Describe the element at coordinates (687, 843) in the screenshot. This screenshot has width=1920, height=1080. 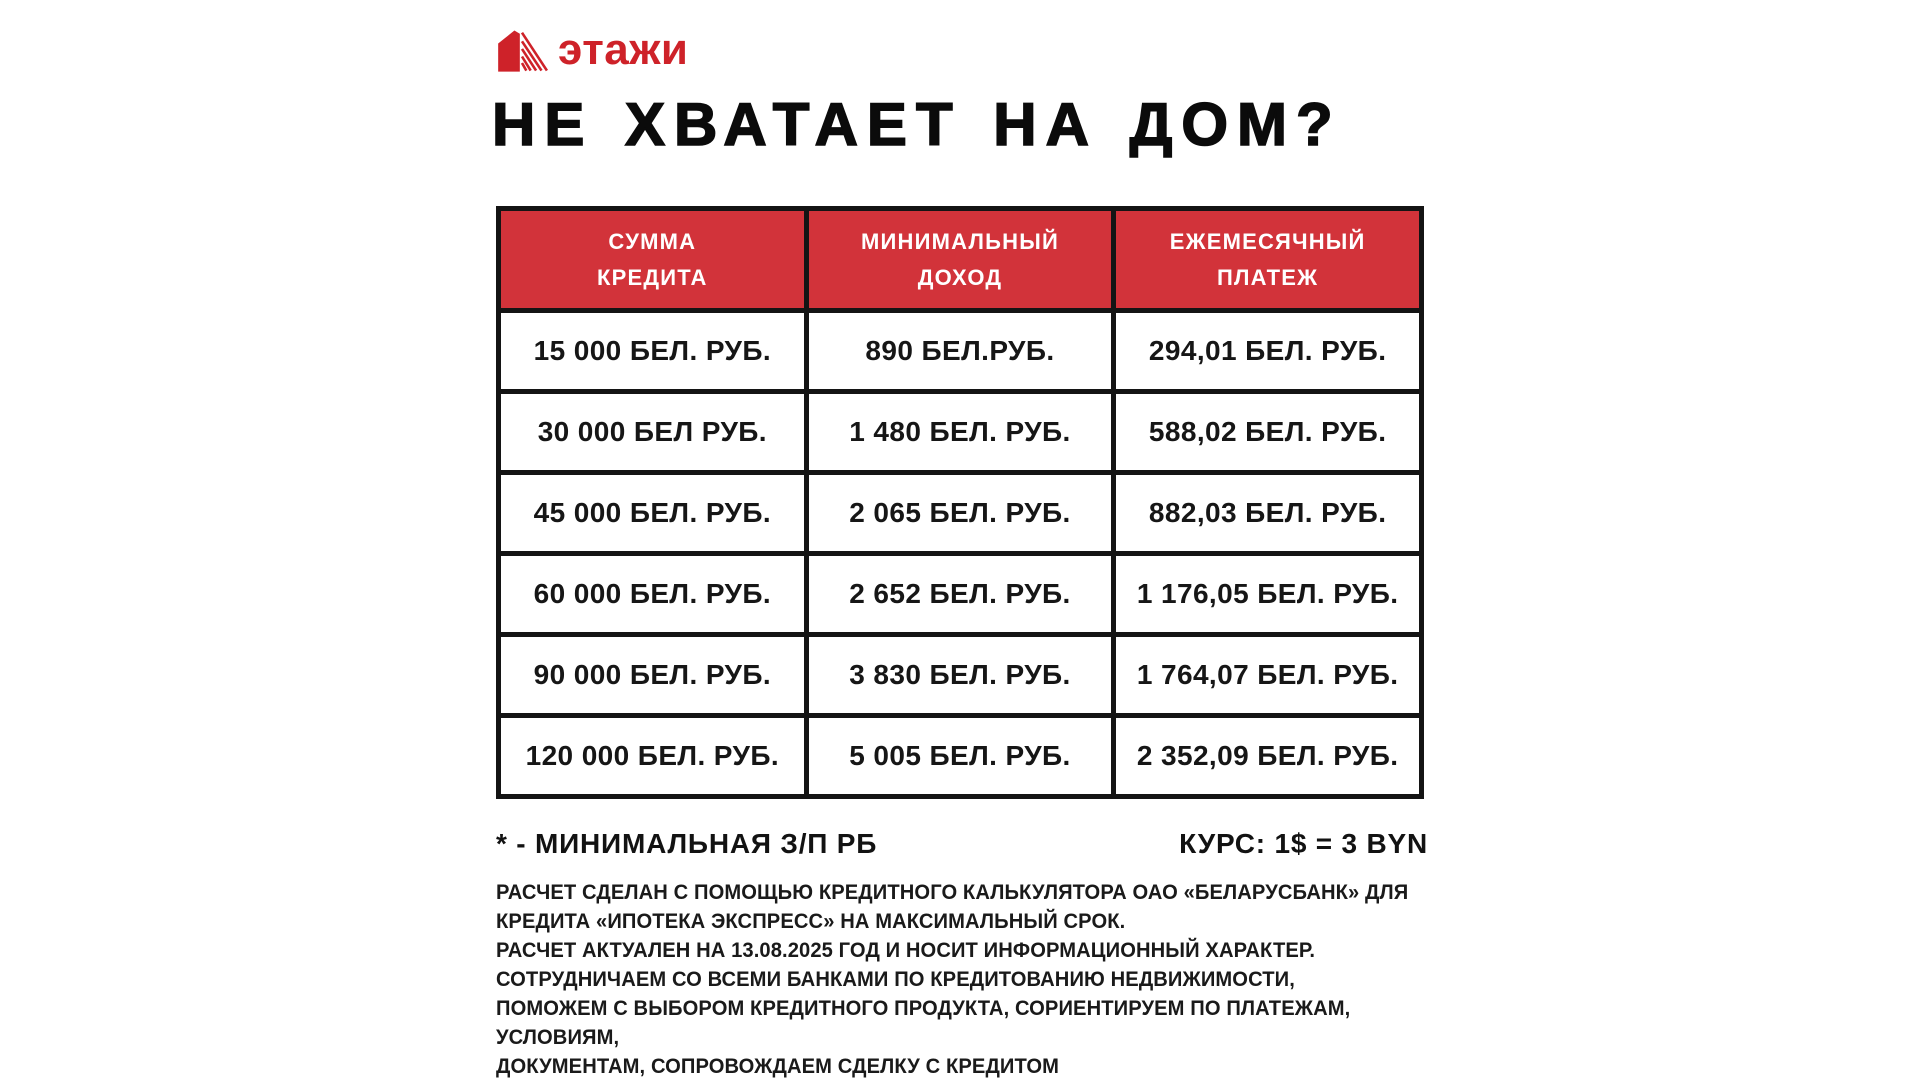
I see `footnote-min-salary: * - МИНИМАЛЬНАЯ З/П РБ` at that location.